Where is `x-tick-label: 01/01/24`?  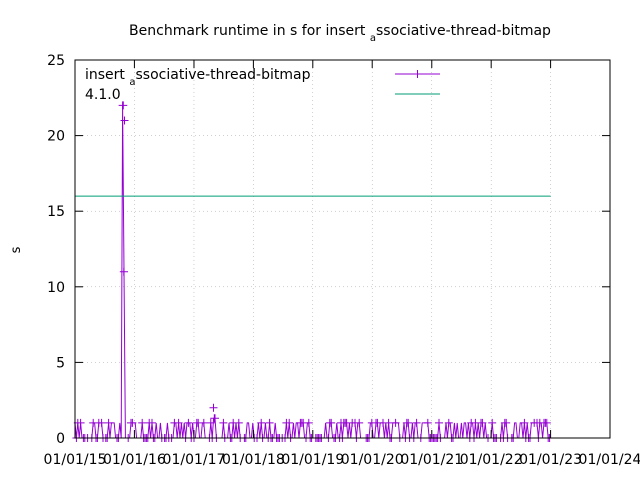
x-tick-label: 01/01/24 is located at coordinates (609, 460).